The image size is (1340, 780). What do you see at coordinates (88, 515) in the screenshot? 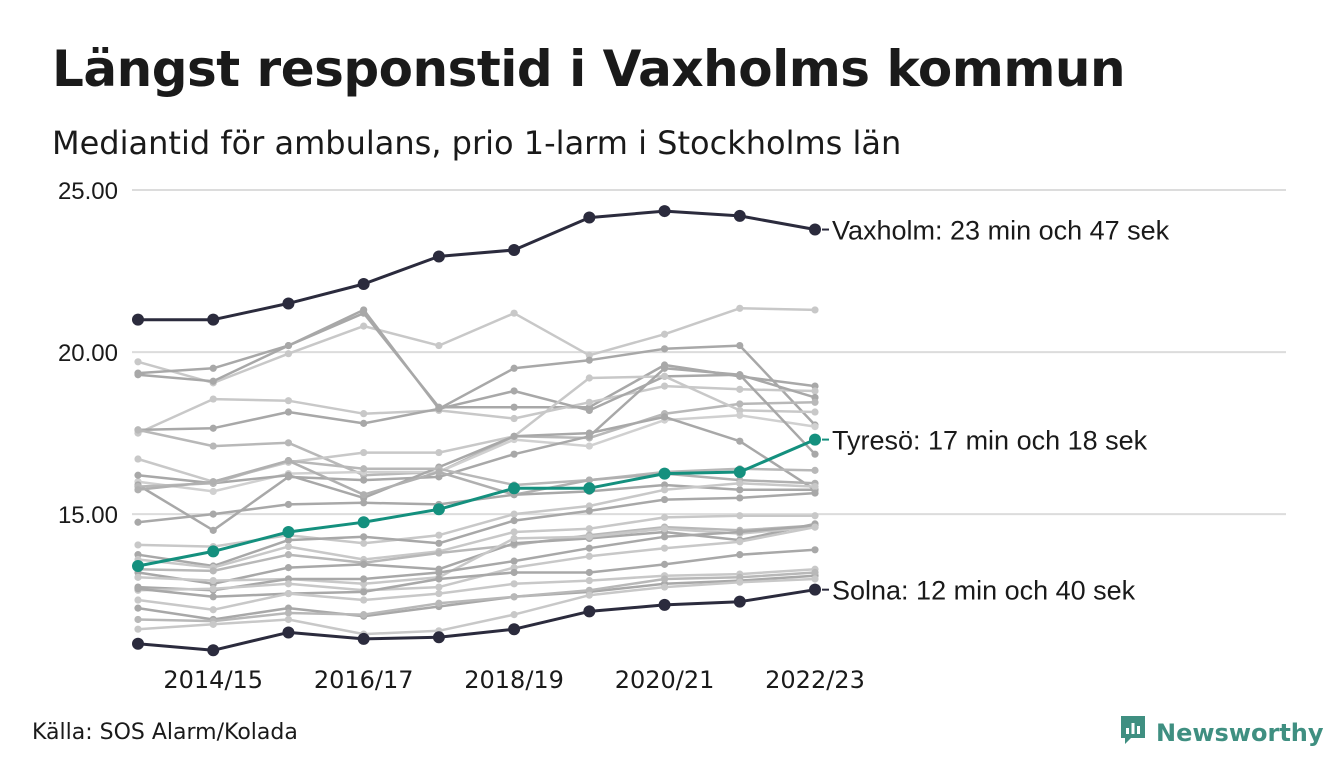
I see `y-tick-label: 15.00` at bounding box center [88, 515].